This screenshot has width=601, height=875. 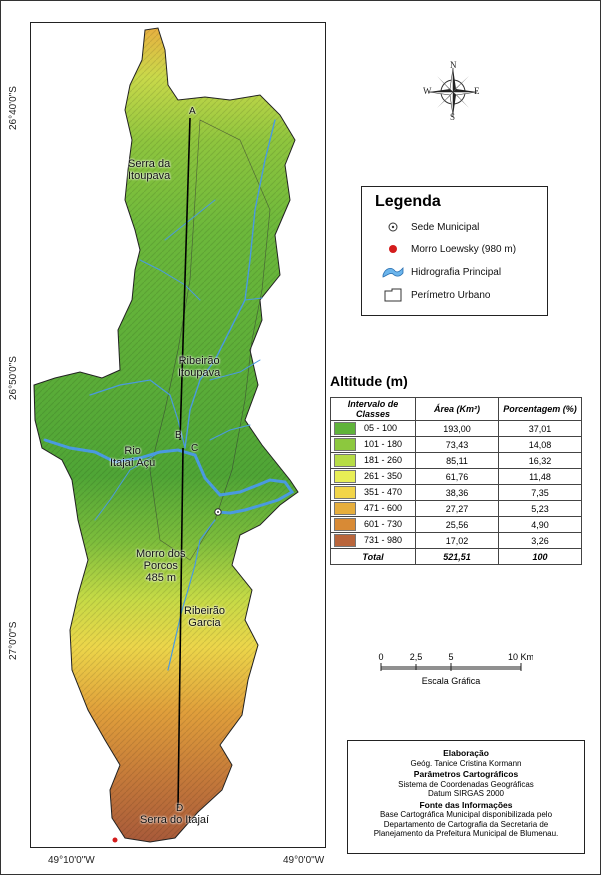 I want to click on latitude-label: 26°50'0"S, so click(x=13, y=378).